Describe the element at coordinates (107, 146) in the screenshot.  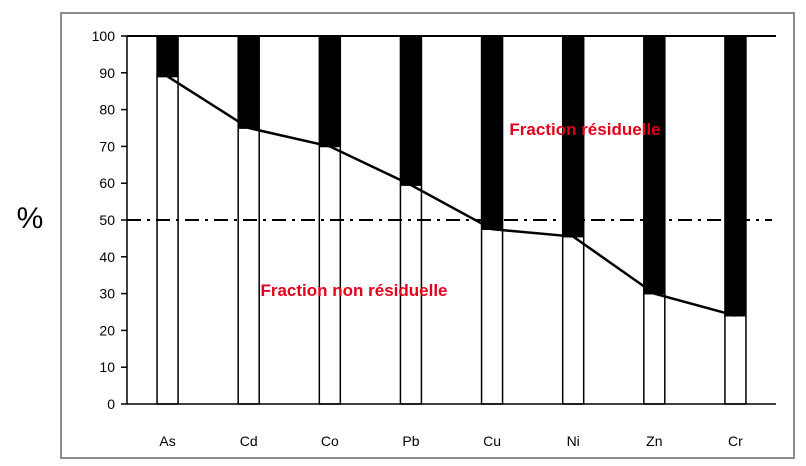
I see `y-tick-label: 70` at that location.